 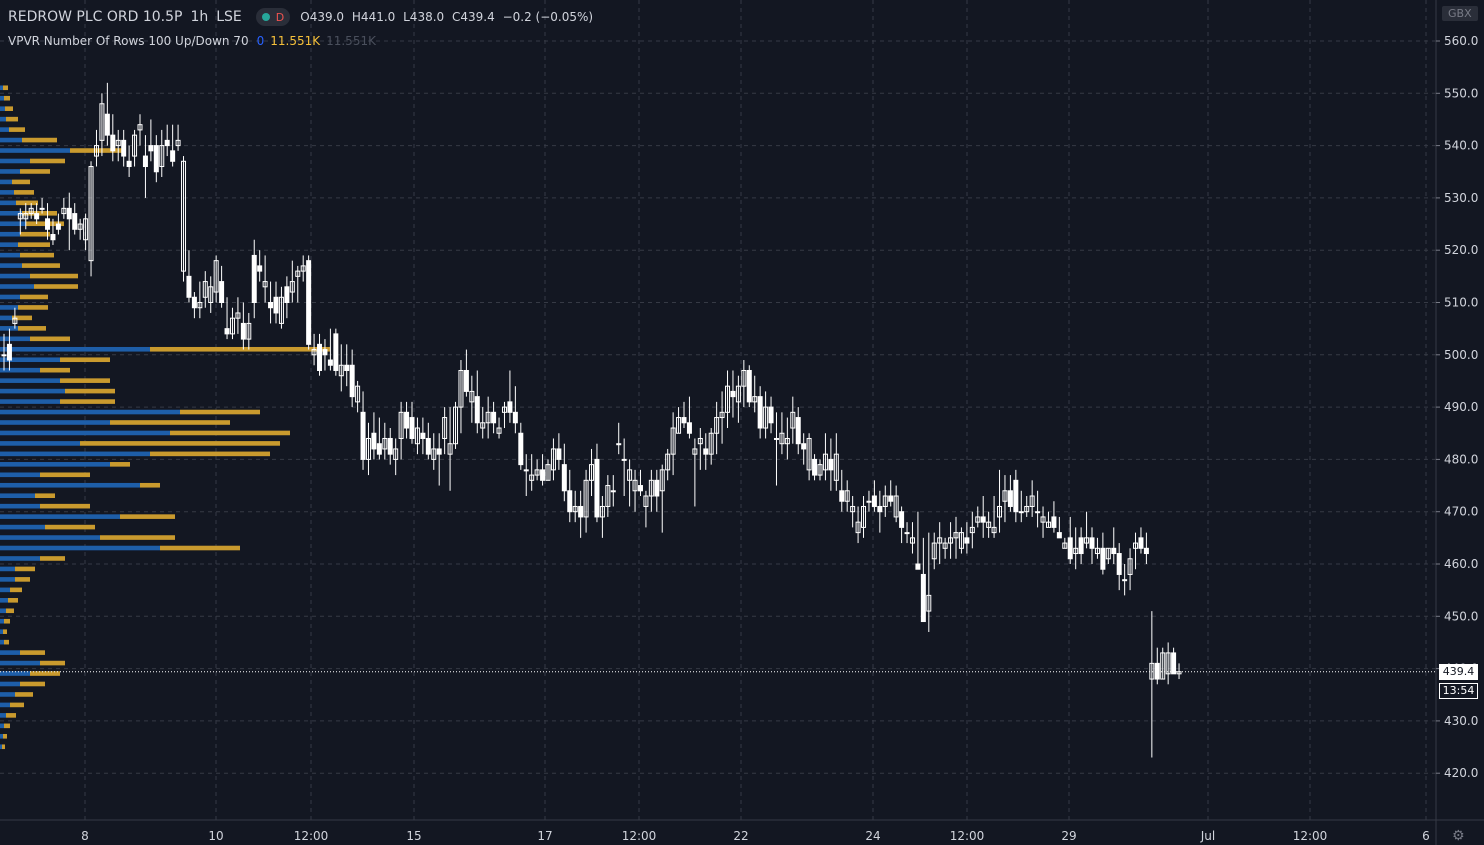 What do you see at coordinates (1458, 836) in the screenshot?
I see `gear-icon: ⚙` at bounding box center [1458, 836].